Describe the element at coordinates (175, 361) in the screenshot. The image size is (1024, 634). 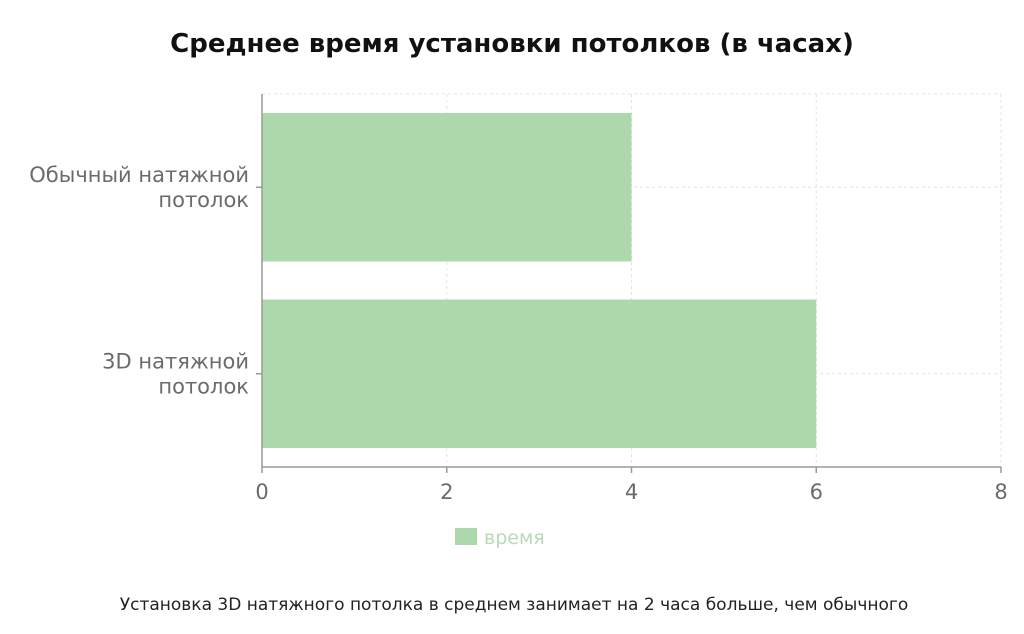
I see `category-label: 3D натяжной` at that location.